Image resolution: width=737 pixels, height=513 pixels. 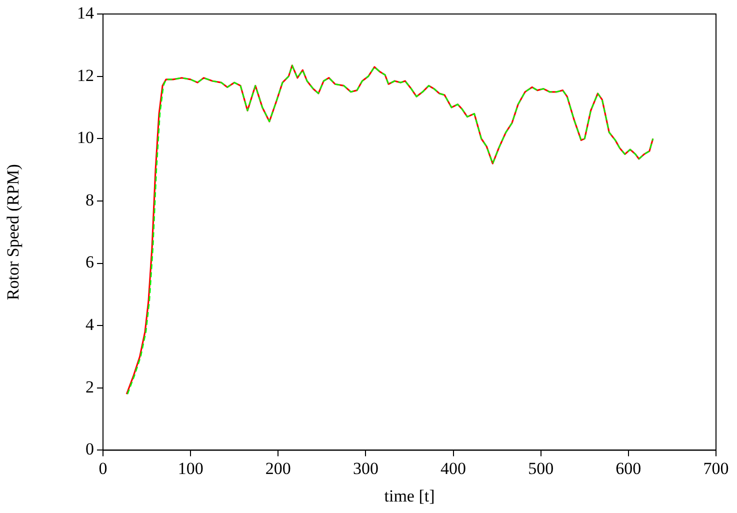 I want to click on y-axis-title: Rotor Speed (RPM), so click(x=13, y=232).